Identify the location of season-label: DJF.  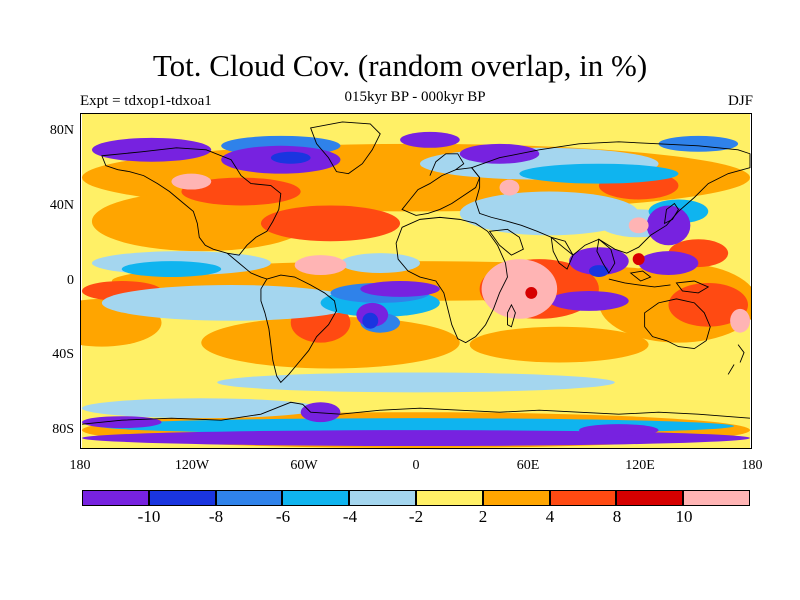
(740, 101).